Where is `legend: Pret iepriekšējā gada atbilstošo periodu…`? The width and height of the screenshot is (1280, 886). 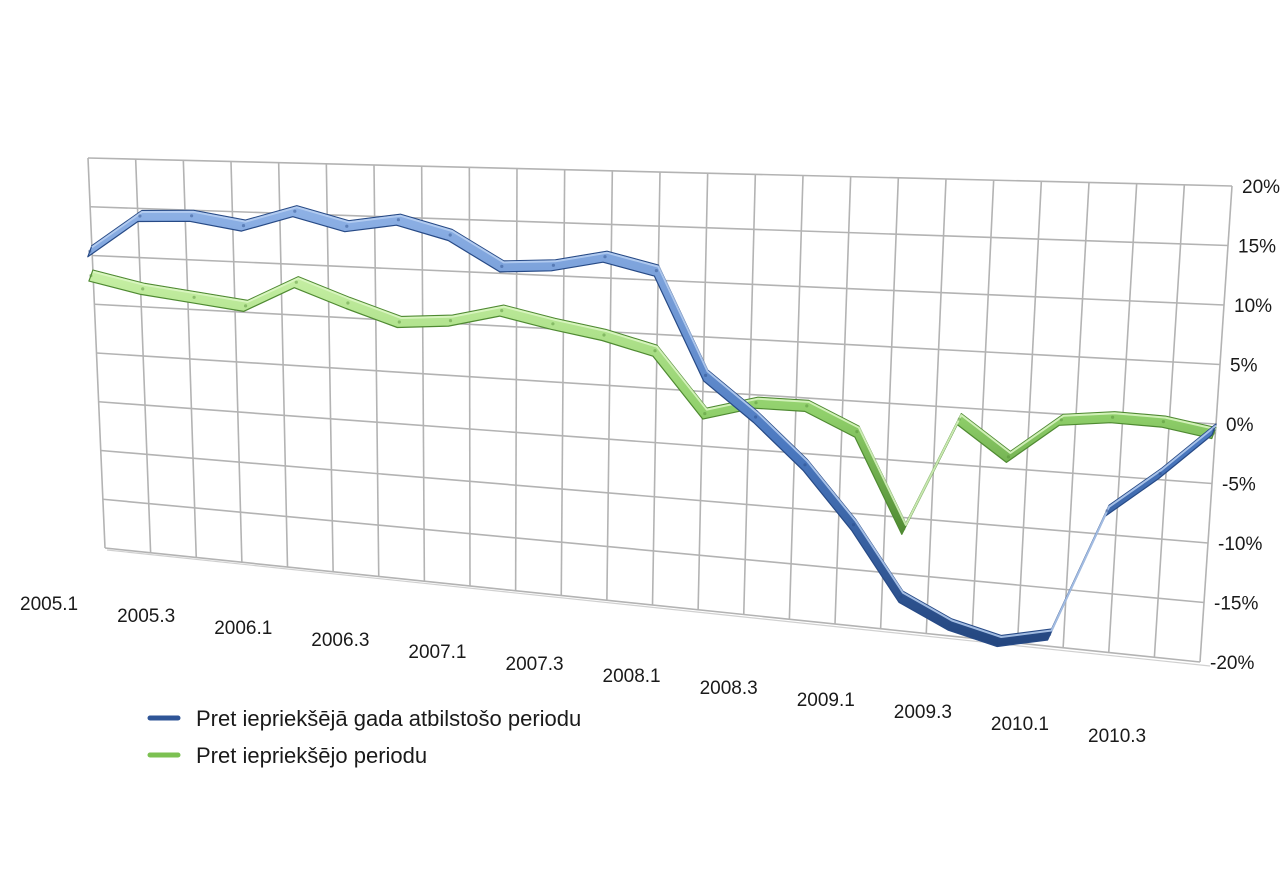 legend: Pret iepriekšējā gada atbilstošo periodu… is located at coordinates (364, 737).